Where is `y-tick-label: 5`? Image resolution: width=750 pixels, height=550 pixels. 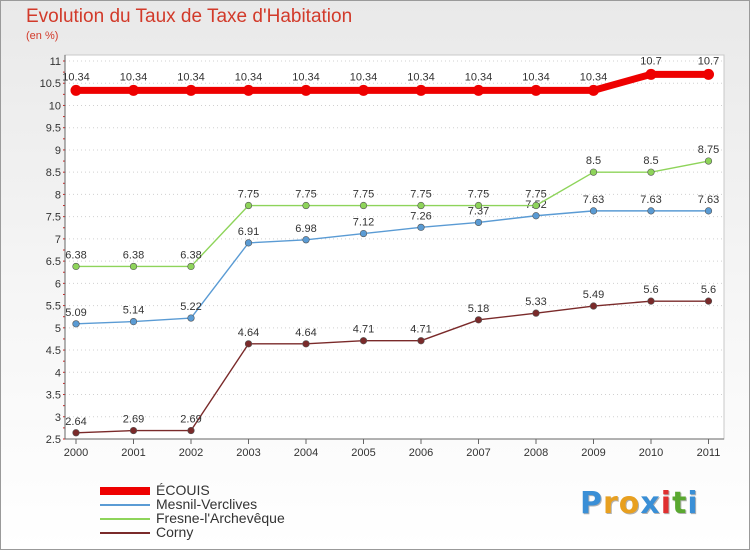
y-tick-label: 5 is located at coordinates (58, 329).